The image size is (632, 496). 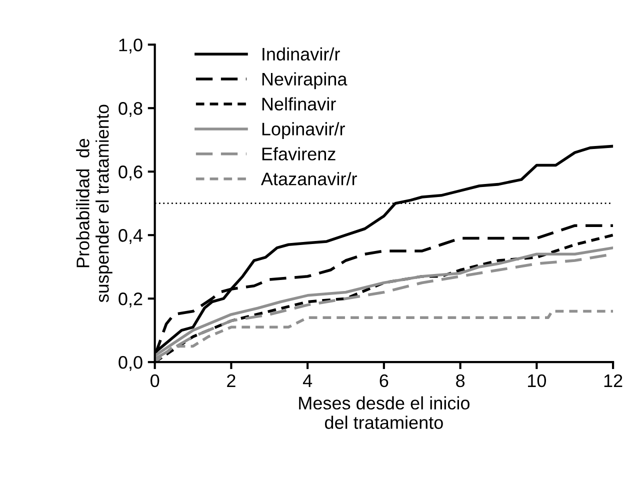 I want to click on y-tick-label: 1,0, so click(x=130, y=46).